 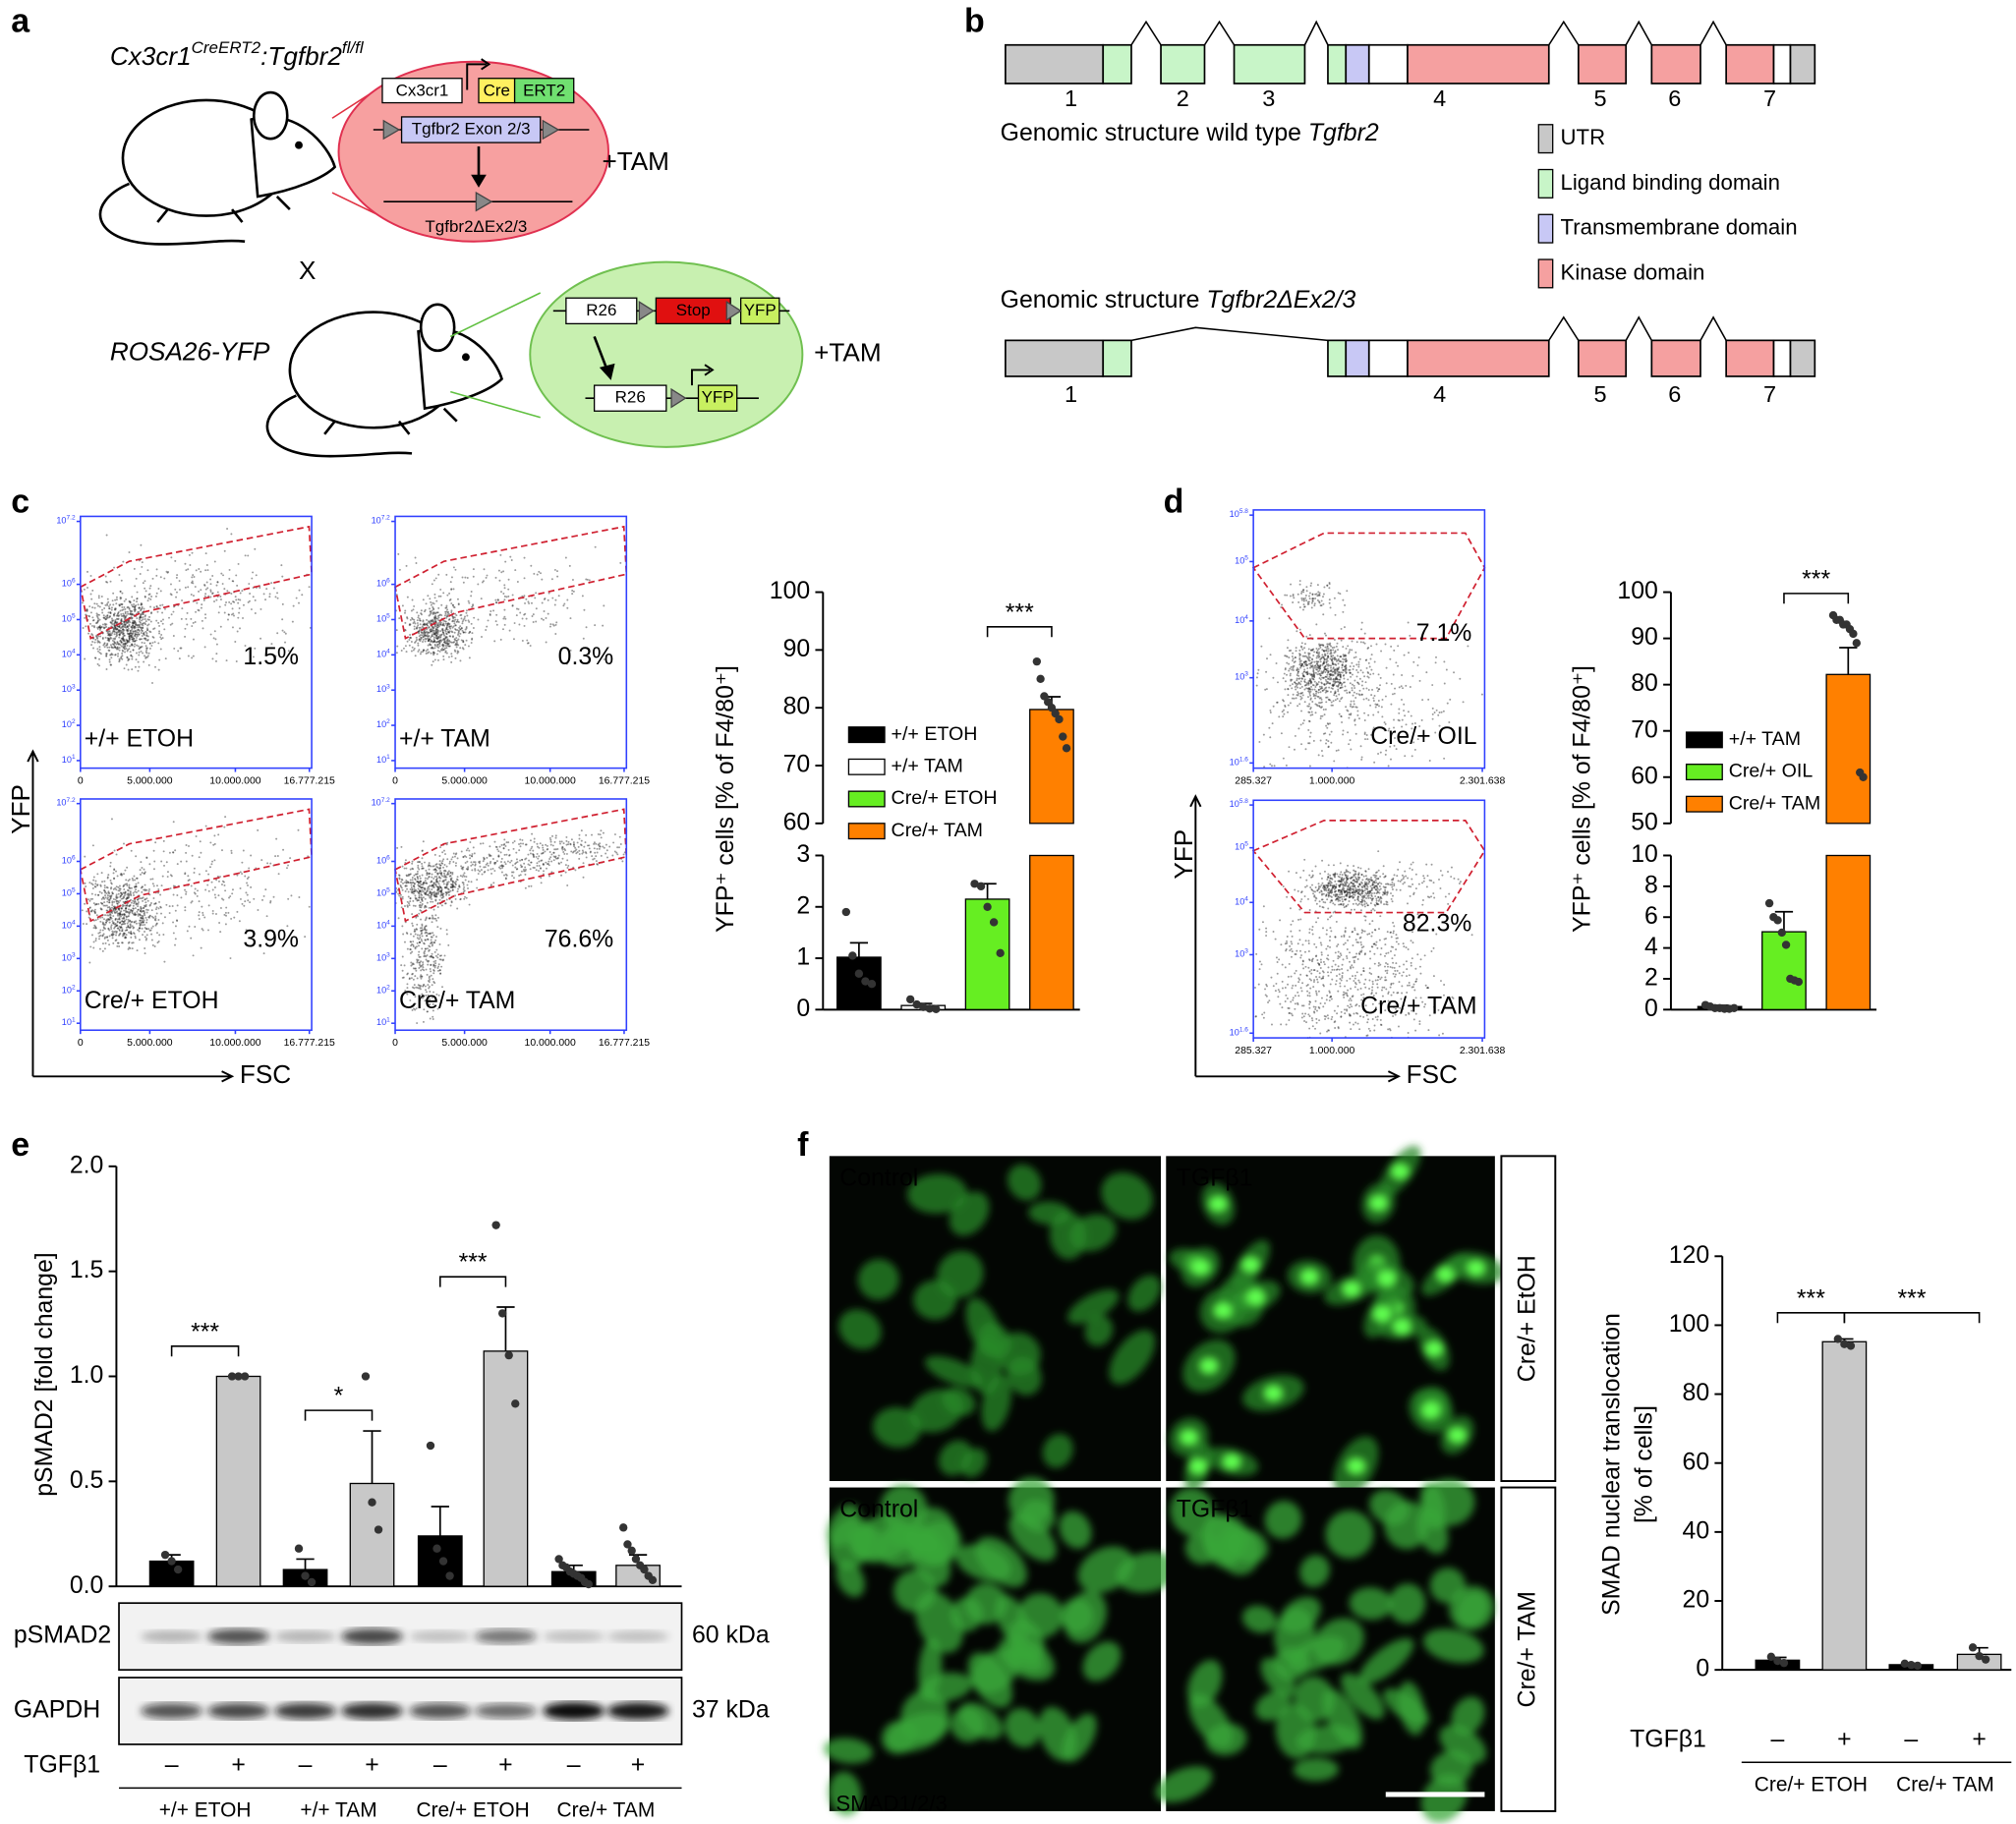 I want to click on tick-base: 10, so click(x=381, y=991).